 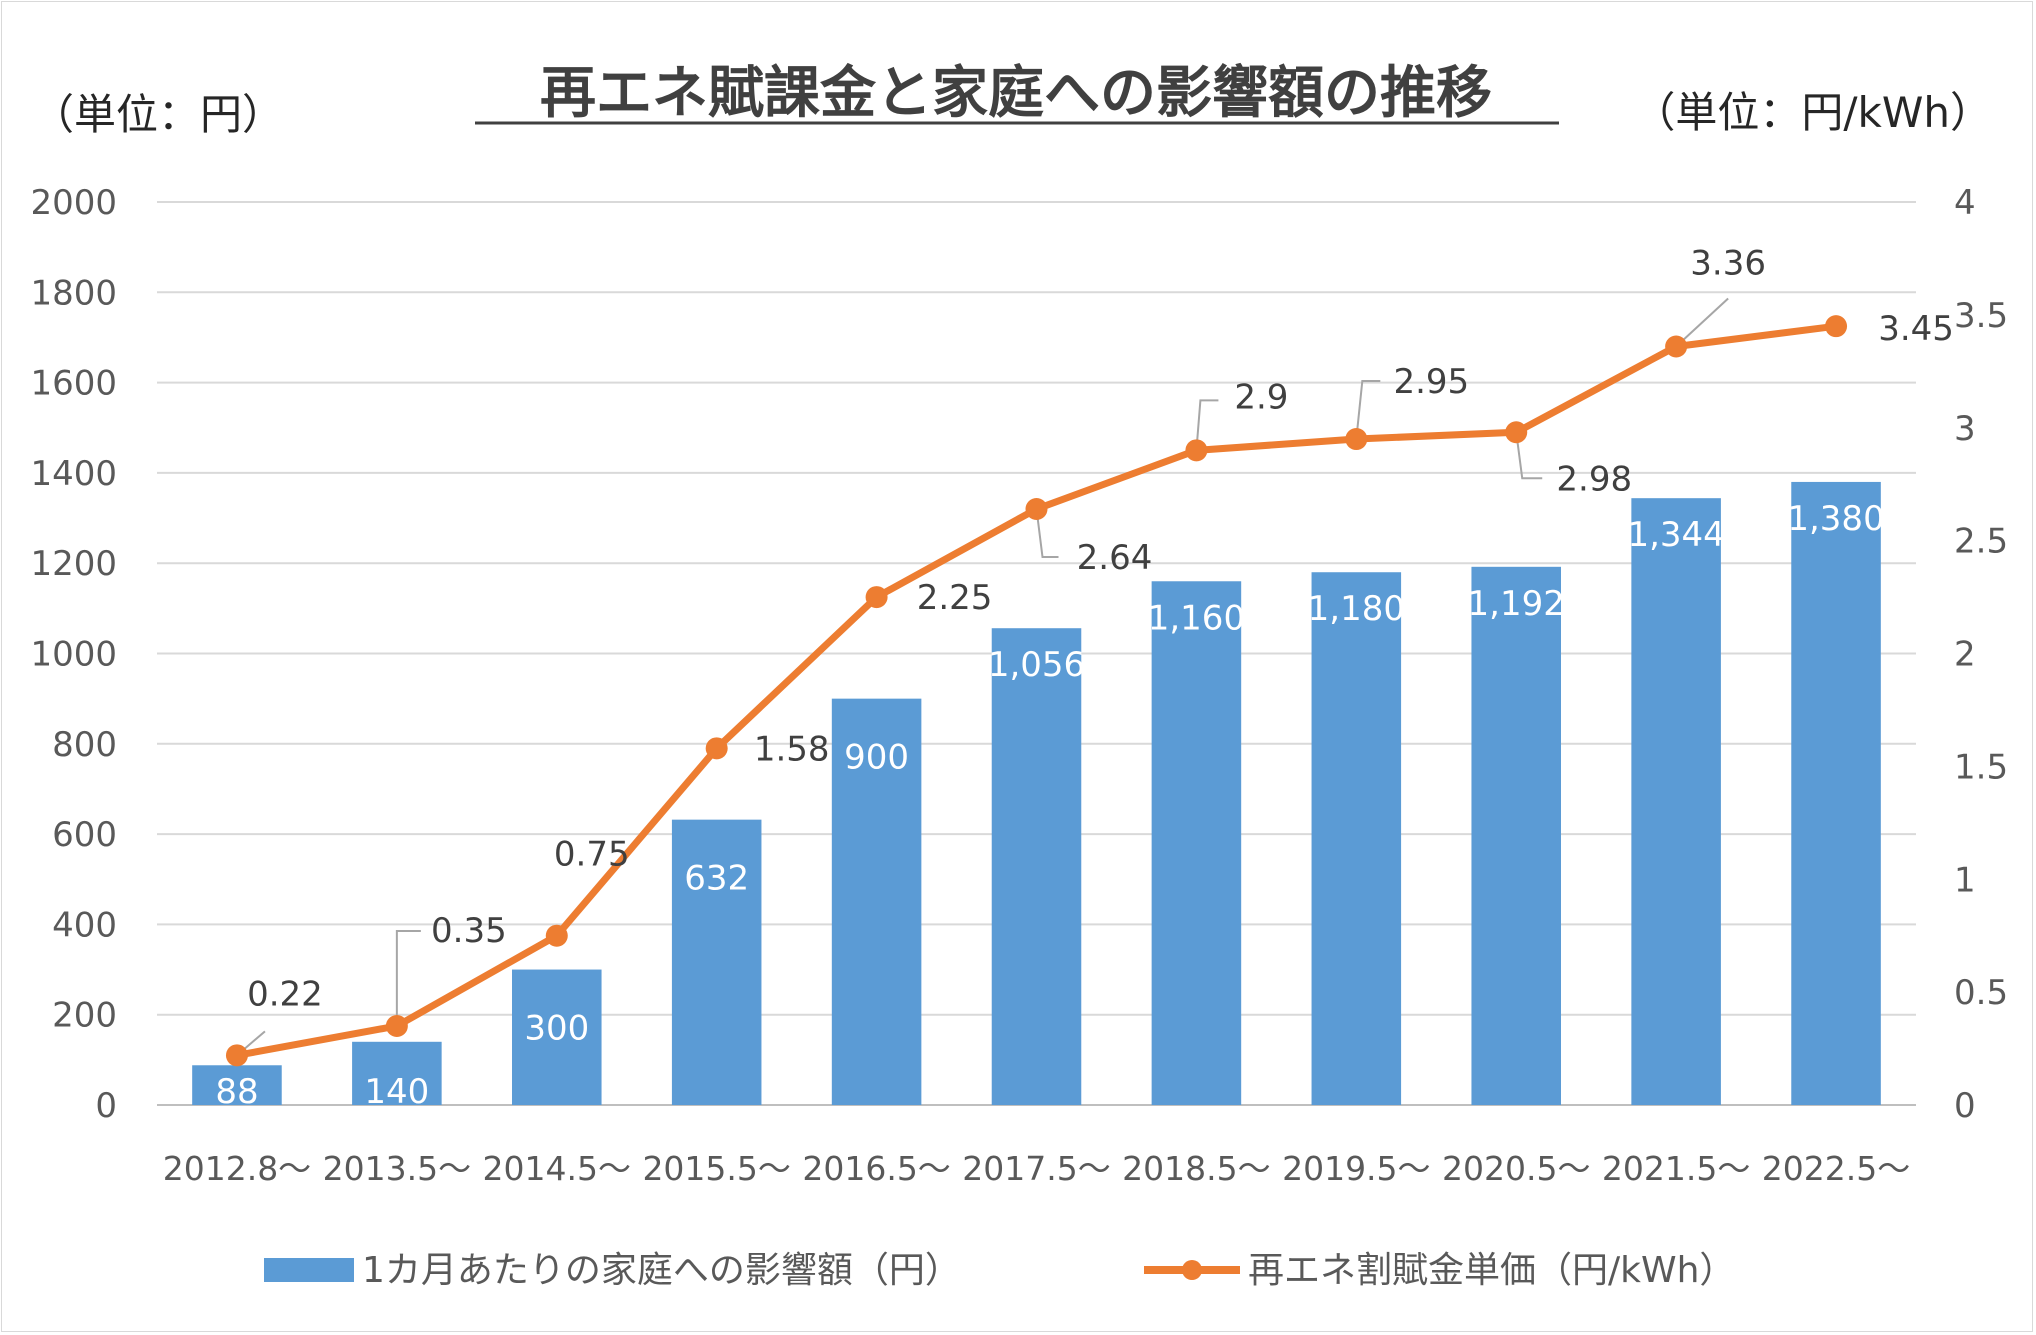 I want to click on line-data-label: 0.75, so click(x=592, y=855).